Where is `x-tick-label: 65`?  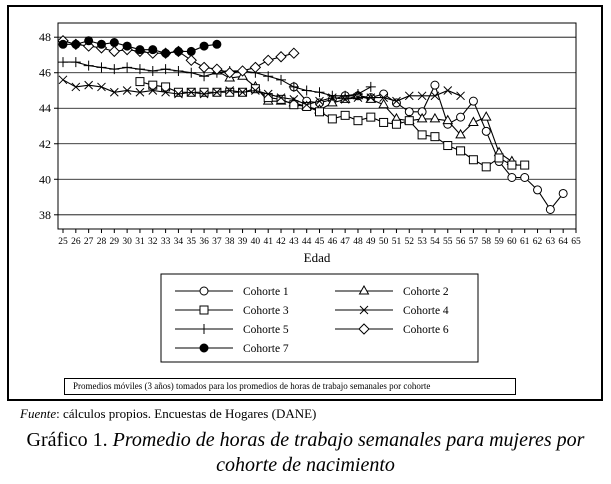 x-tick-label: 65 is located at coordinates (576, 242).